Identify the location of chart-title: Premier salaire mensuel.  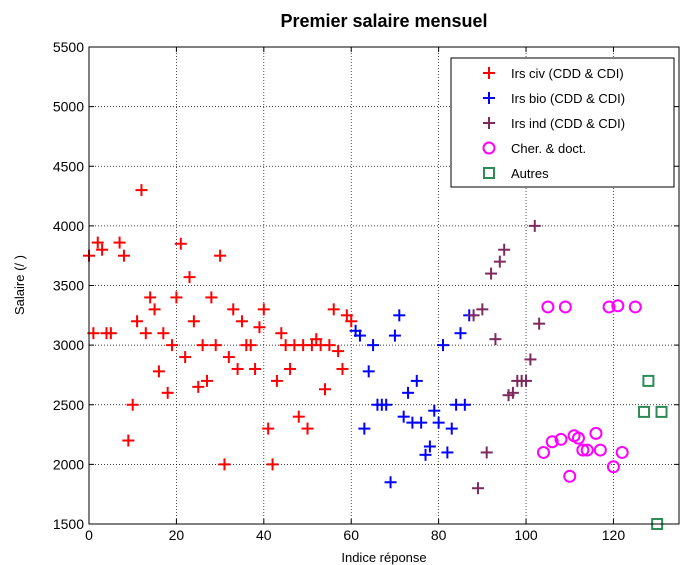
(383, 21).